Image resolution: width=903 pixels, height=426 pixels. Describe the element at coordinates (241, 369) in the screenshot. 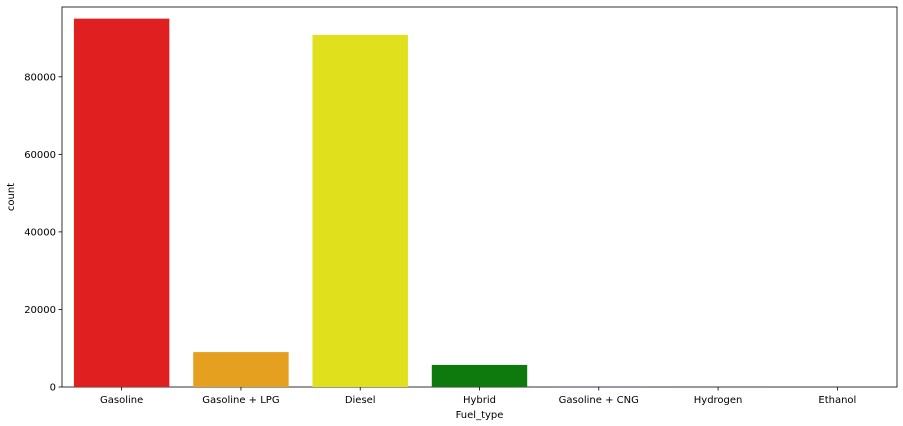

I see `bar-gasoline-lpg` at that location.